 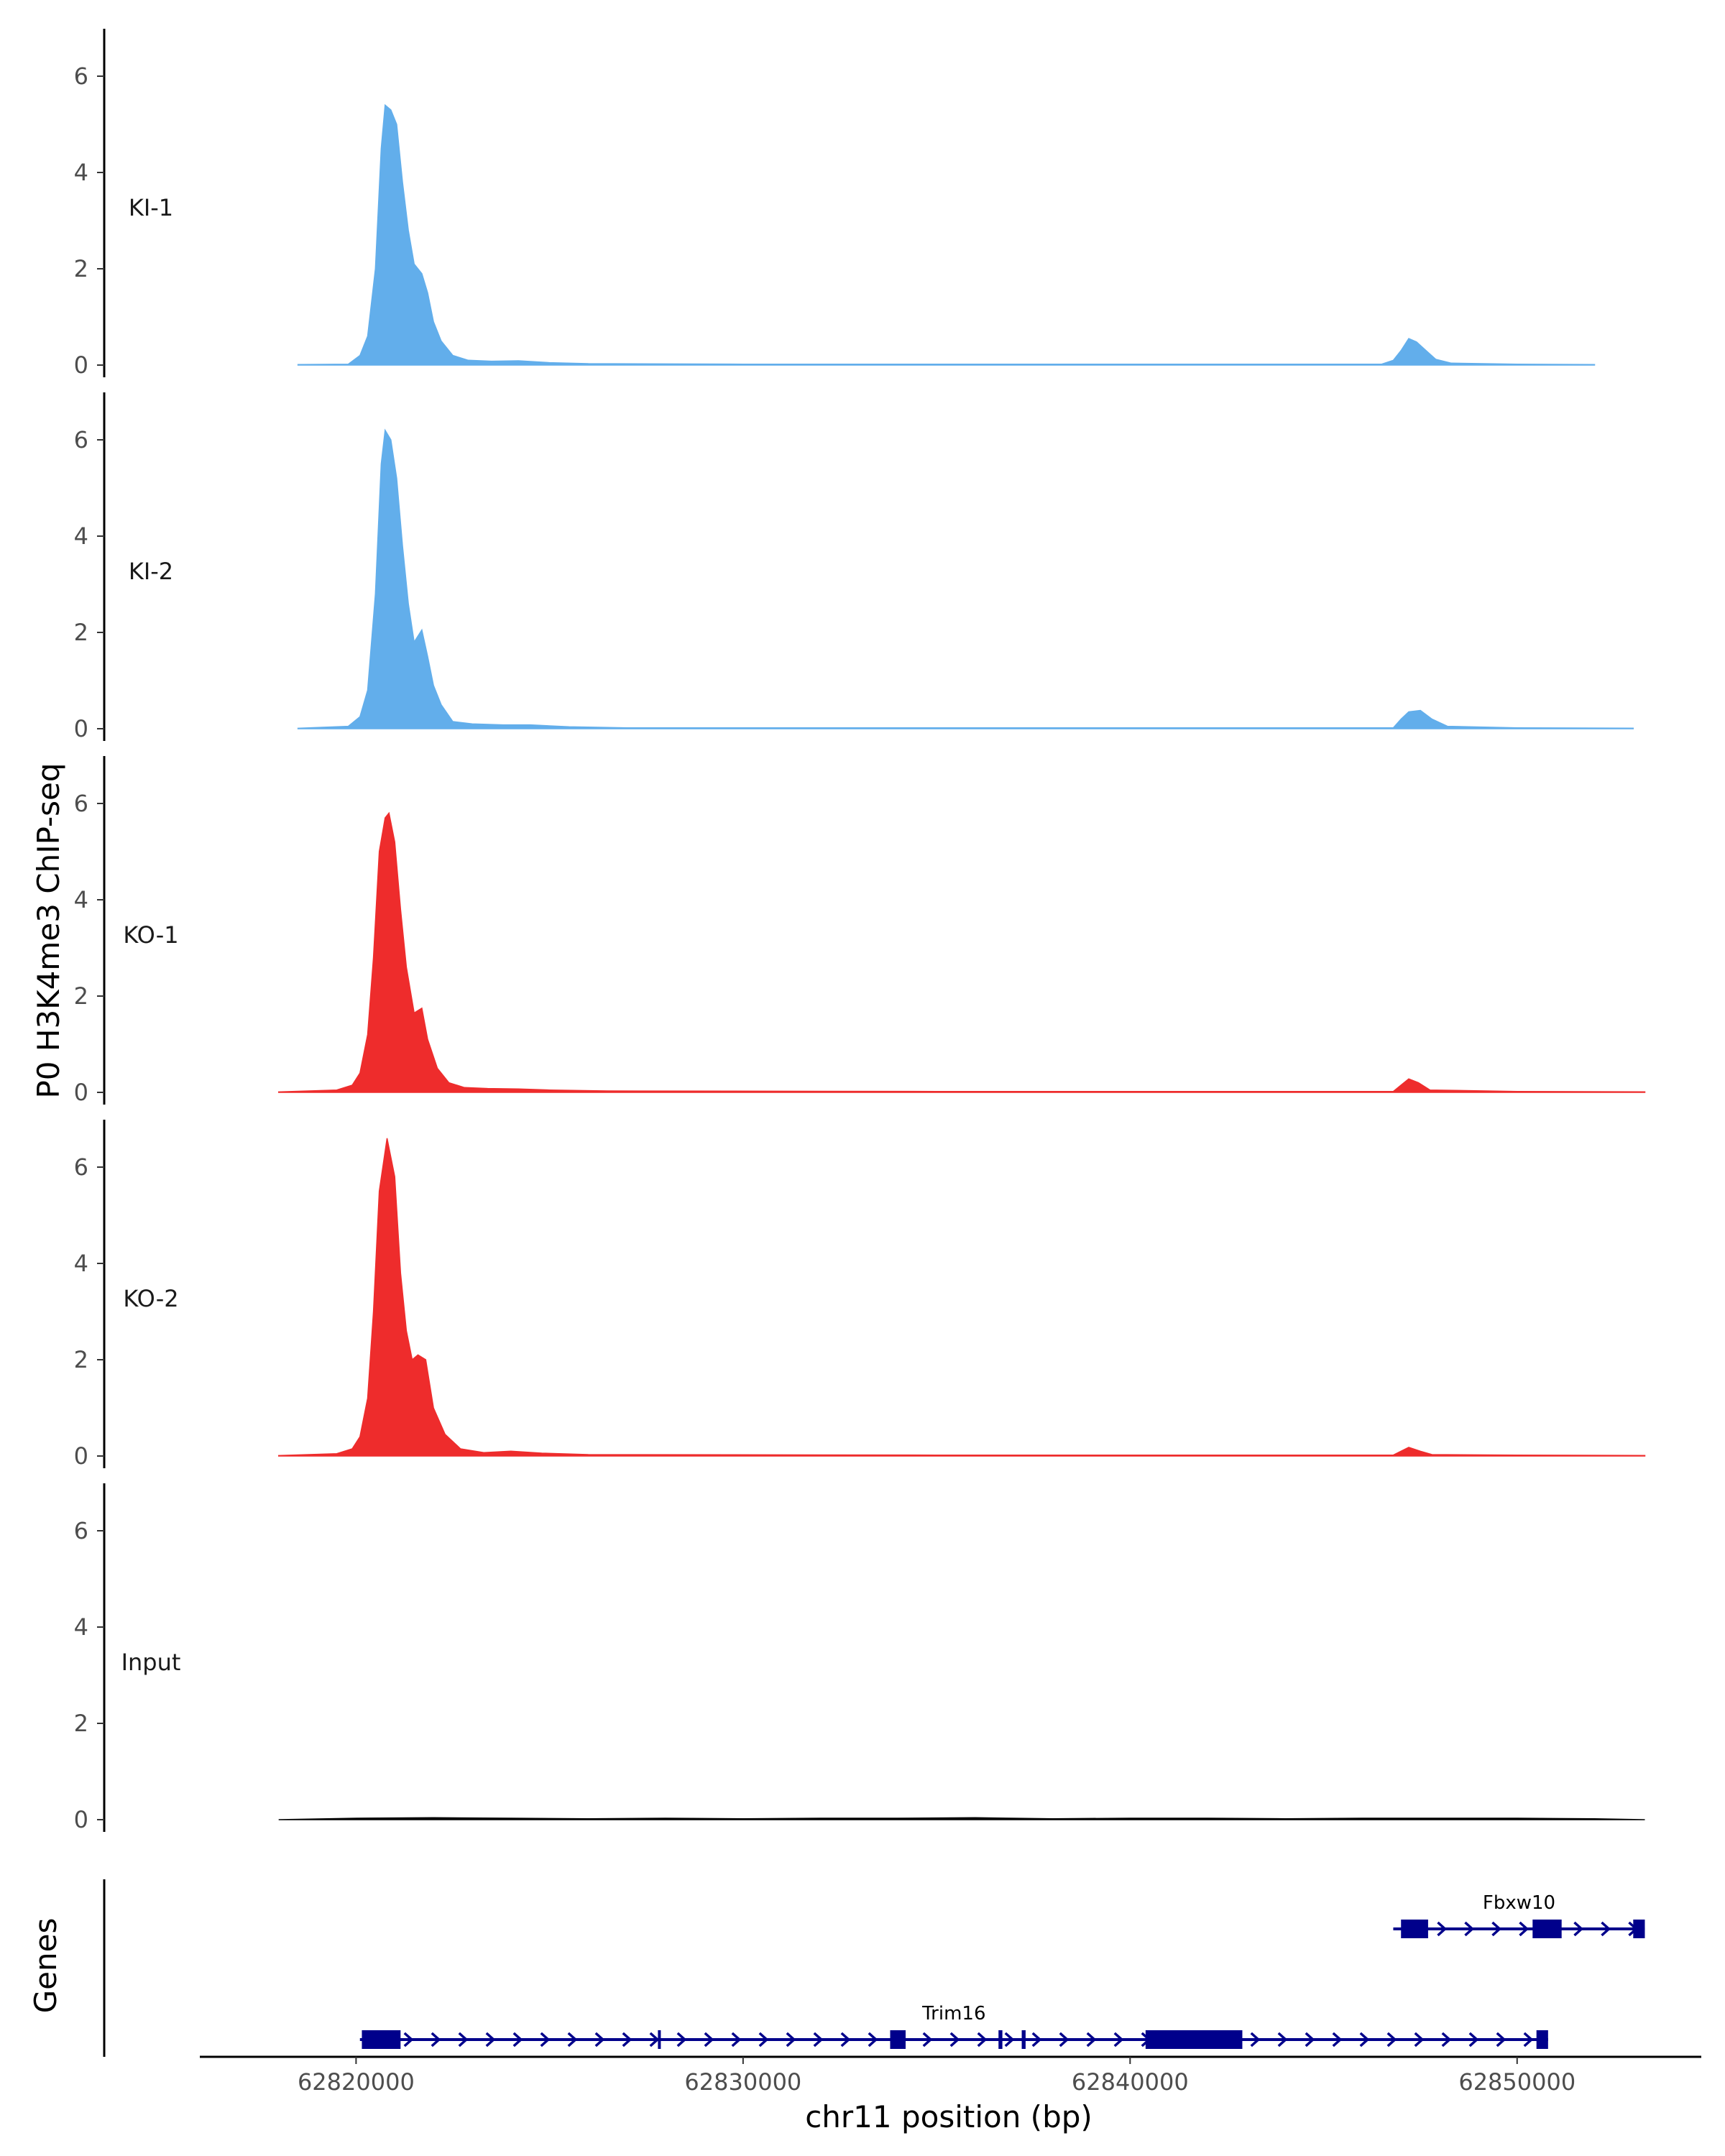 What do you see at coordinates (150, 1299) in the screenshot?
I see `track-label: KO-2` at bounding box center [150, 1299].